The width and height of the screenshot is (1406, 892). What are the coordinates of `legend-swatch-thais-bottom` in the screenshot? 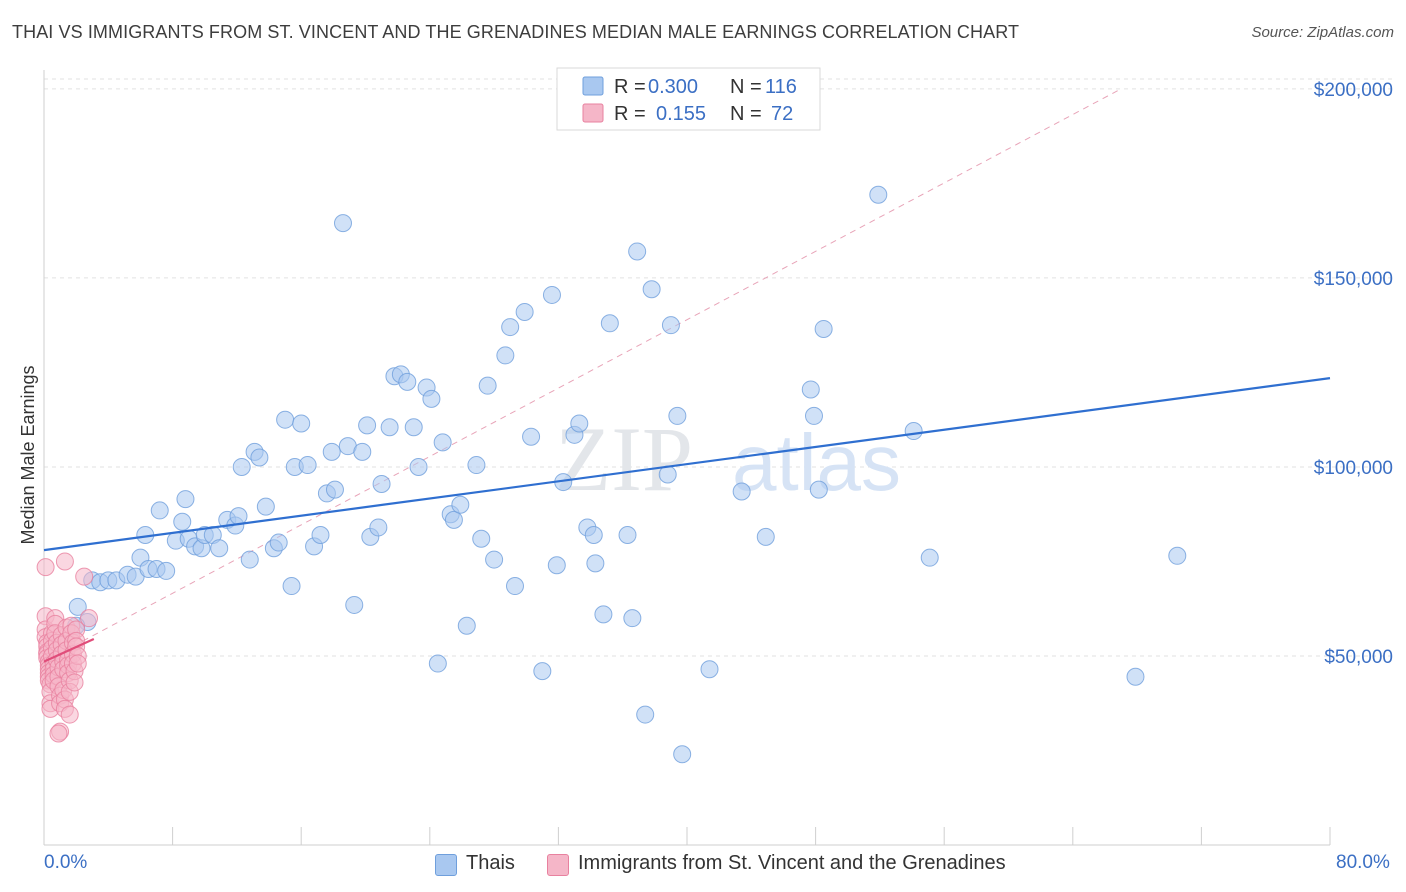 It's located at (446, 865).